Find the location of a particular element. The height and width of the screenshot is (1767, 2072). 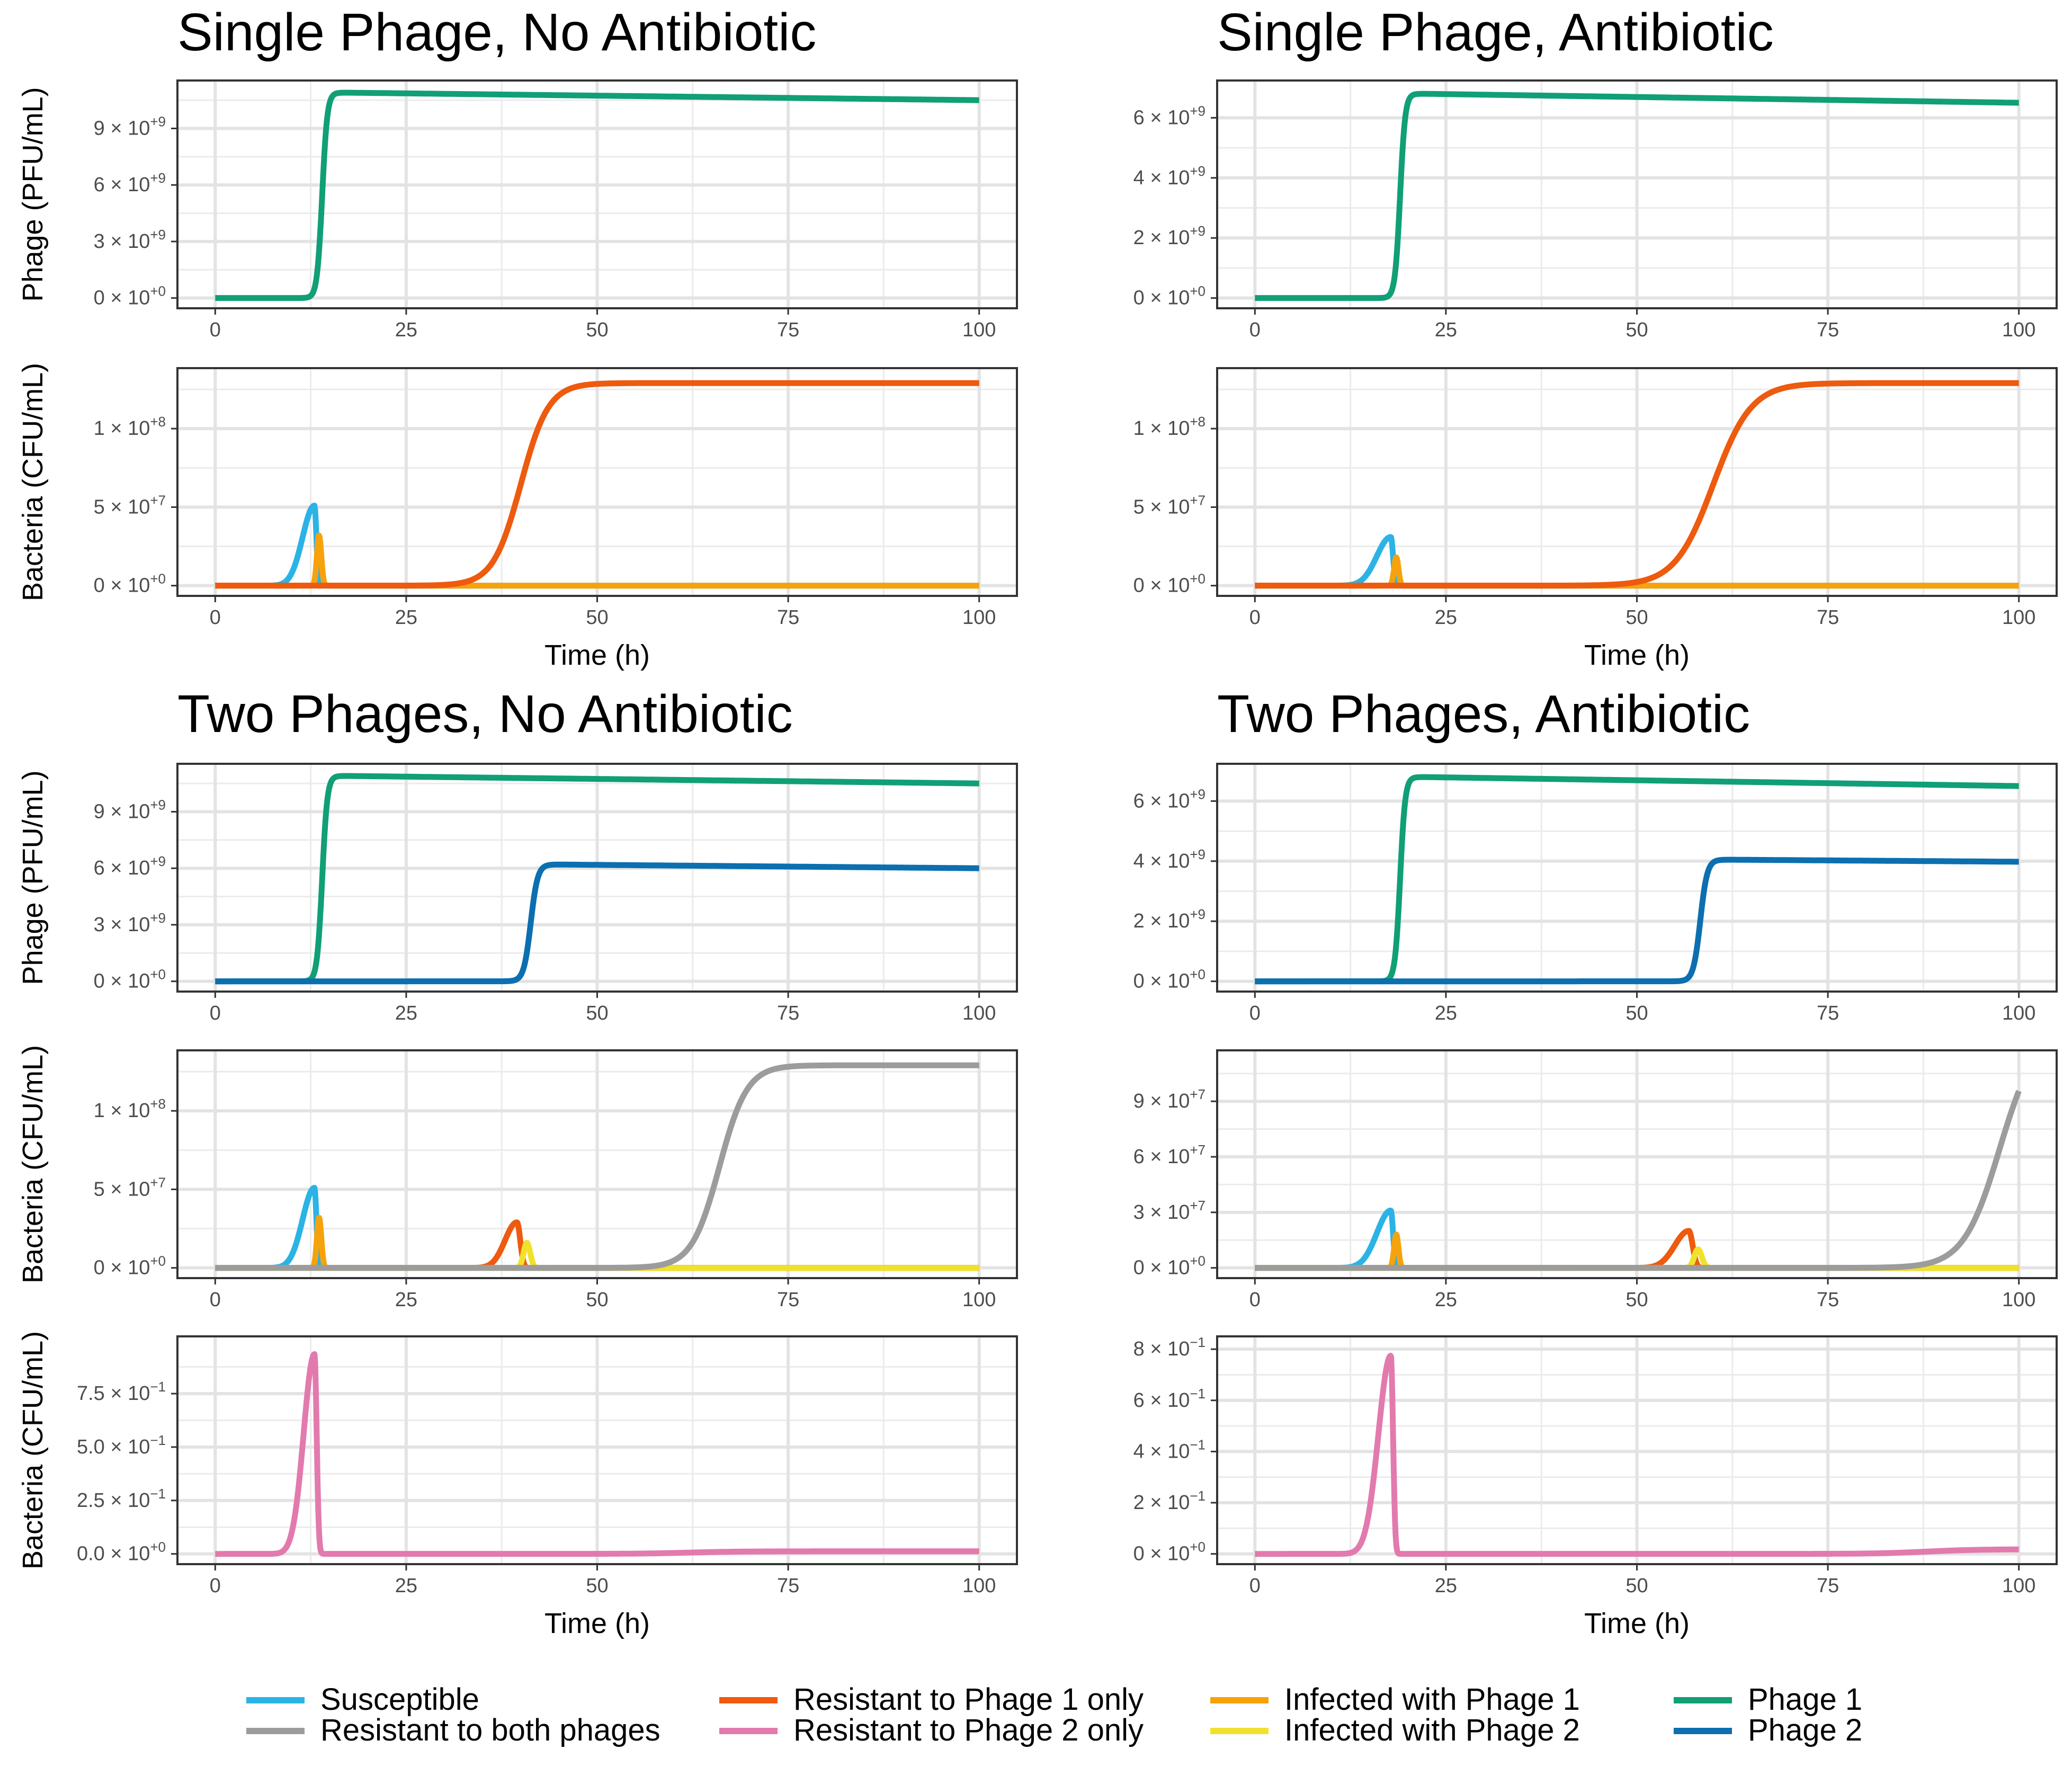

y-tick-label: 3 × 10+7 is located at coordinates (1169, 1211).